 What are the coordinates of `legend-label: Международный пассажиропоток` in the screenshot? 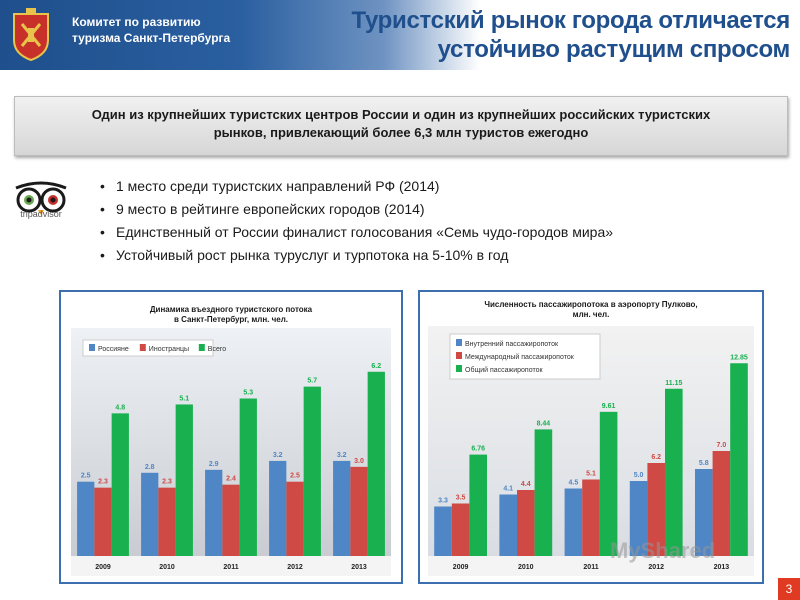 It's located at (520, 357).